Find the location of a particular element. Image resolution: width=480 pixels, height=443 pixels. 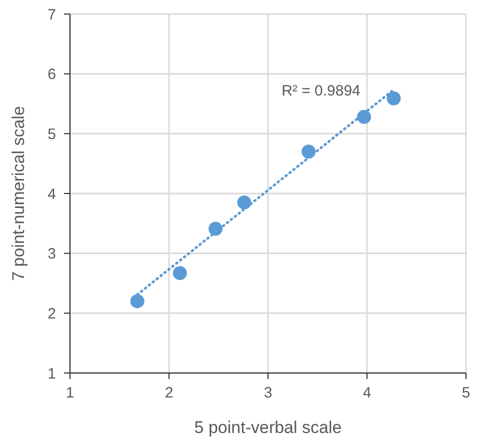

x-tick-label: 3 is located at coordinates (268, 393).